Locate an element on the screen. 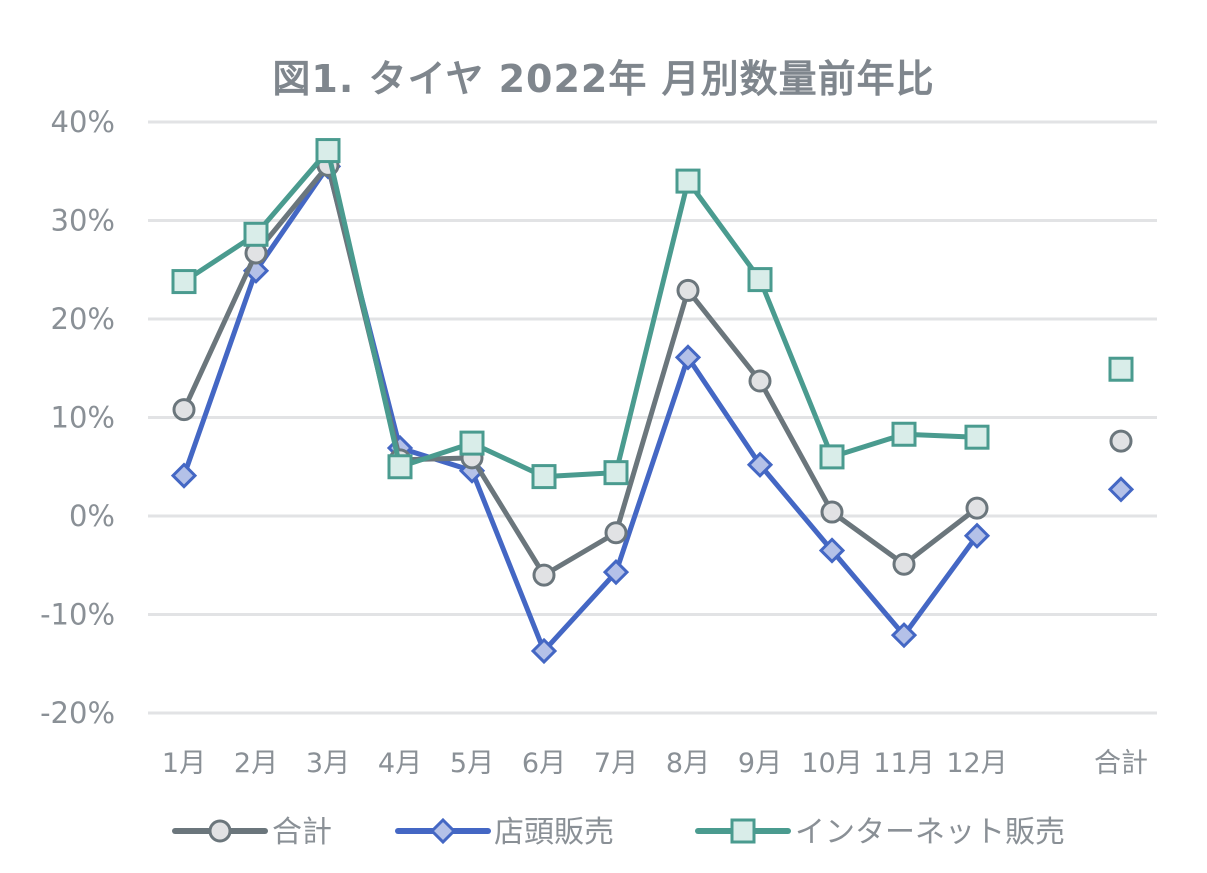 Image resolution: width=1207 pixels, height=873 pixels. x-tick-label: 10月 is located at coordinates (831, 763).